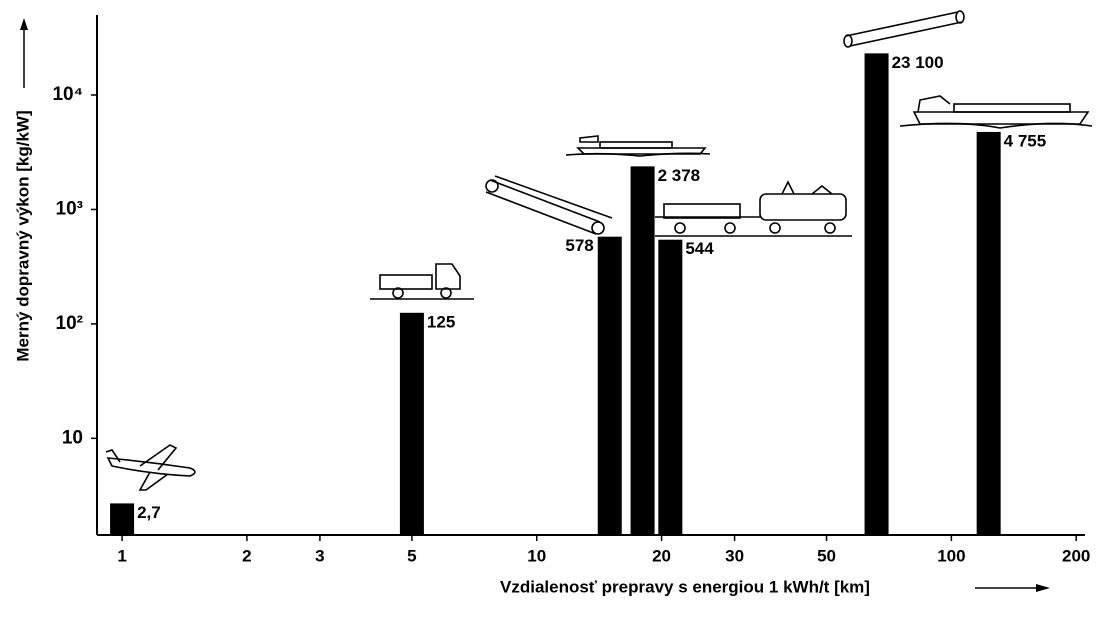 This screenshot has width=1096, height=617. I want to click on y-tick-label: 10³, so click(69, 208).